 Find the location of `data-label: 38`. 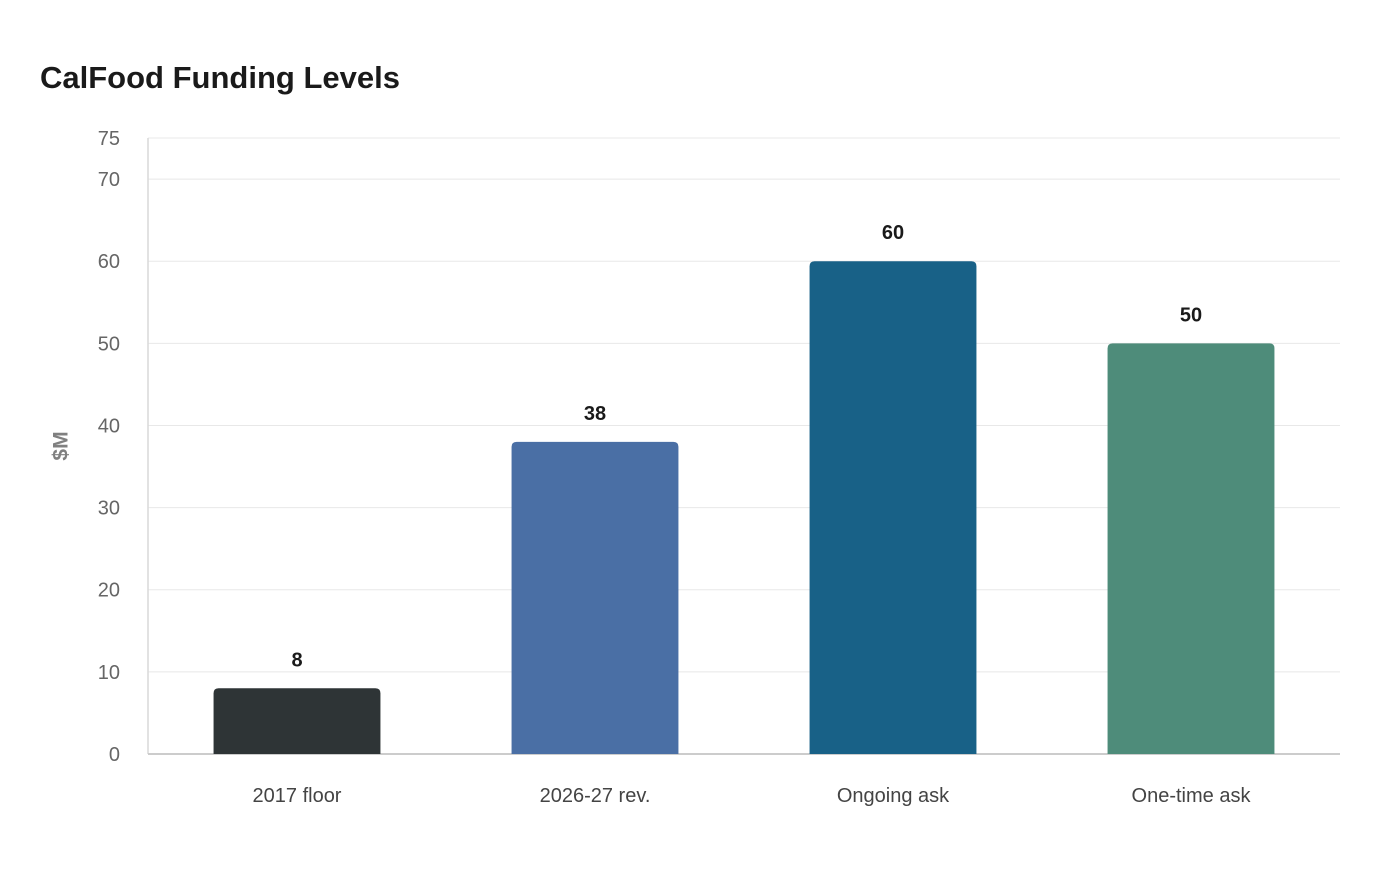

data-label: 38 is located at coordinates (595, 414).